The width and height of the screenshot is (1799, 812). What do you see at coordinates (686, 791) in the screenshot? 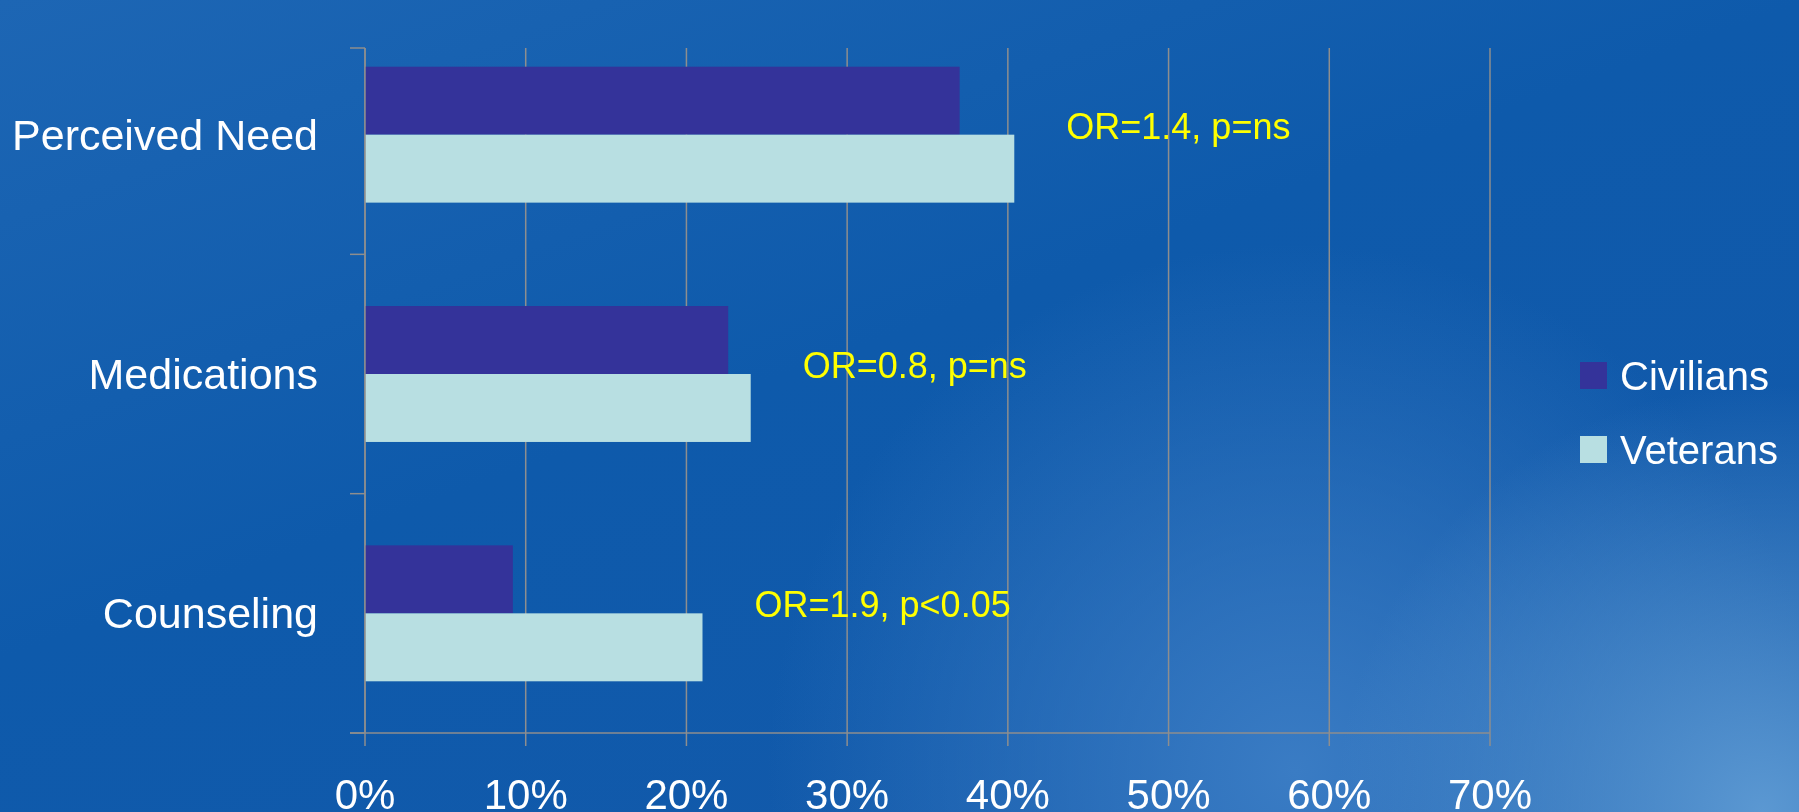
I see `x-tick-label: 20%` at bounding box center [686, 791].